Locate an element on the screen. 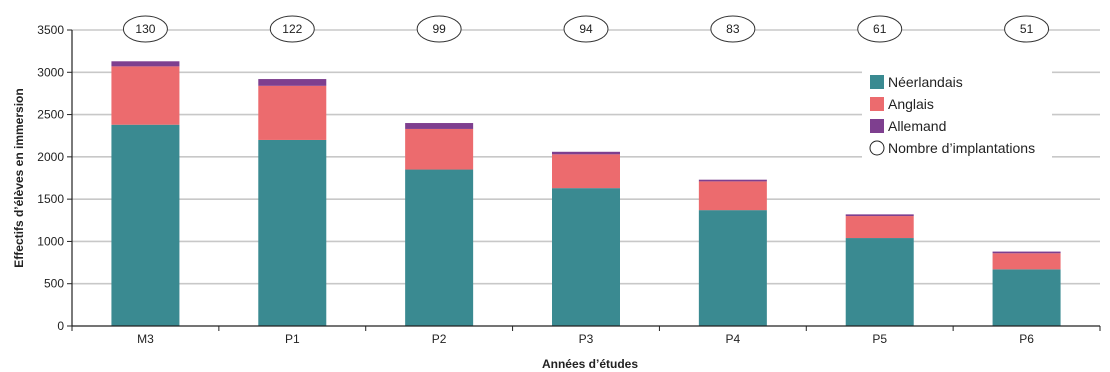 The image size is (1110, 372). bar-allemand-p3 is located at coordinates (586, 153).